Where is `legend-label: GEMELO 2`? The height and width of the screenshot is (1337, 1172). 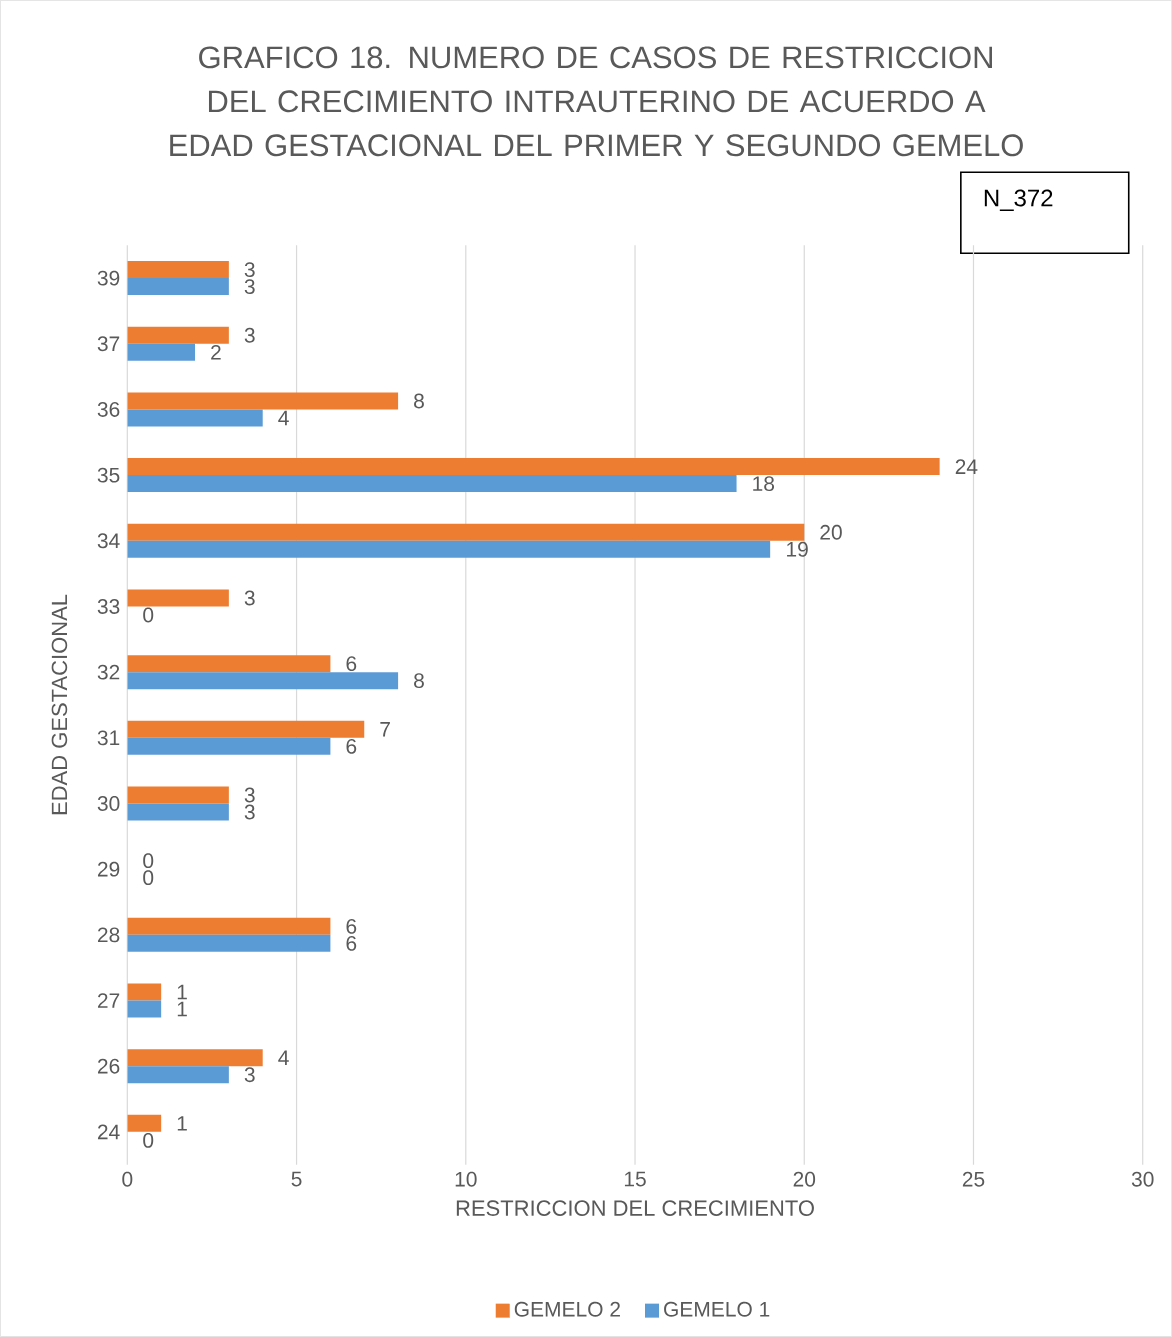
legend-label: GEMELO 2 is located at coordinates (567, 1309).